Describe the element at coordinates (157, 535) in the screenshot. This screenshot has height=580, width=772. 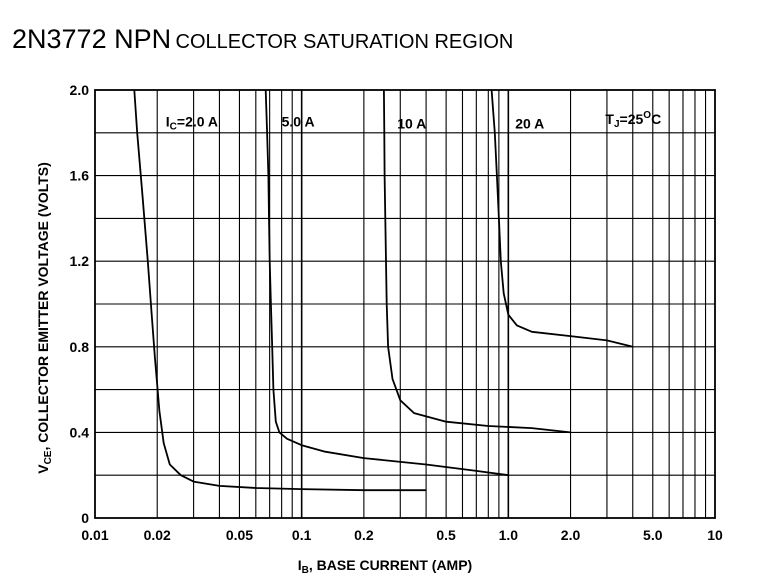
I see `x-tick-label: 0.02` at that location.